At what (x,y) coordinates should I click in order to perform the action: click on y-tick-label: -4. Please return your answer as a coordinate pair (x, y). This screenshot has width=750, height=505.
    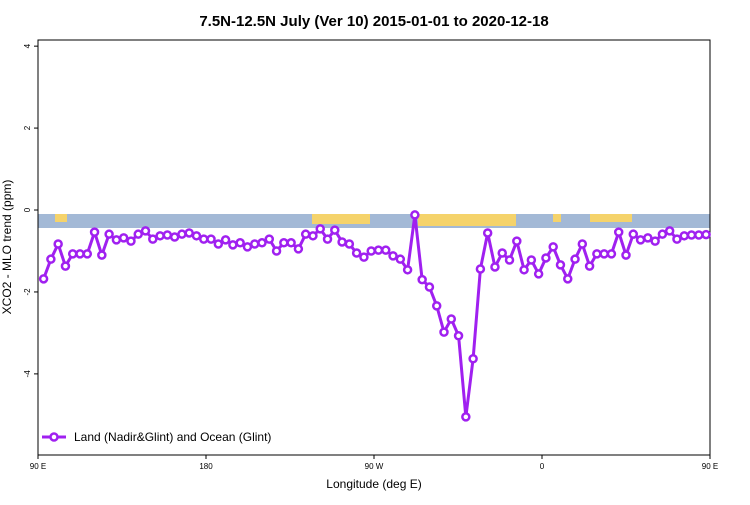
    Looking at the image, I should click on (27, 374).